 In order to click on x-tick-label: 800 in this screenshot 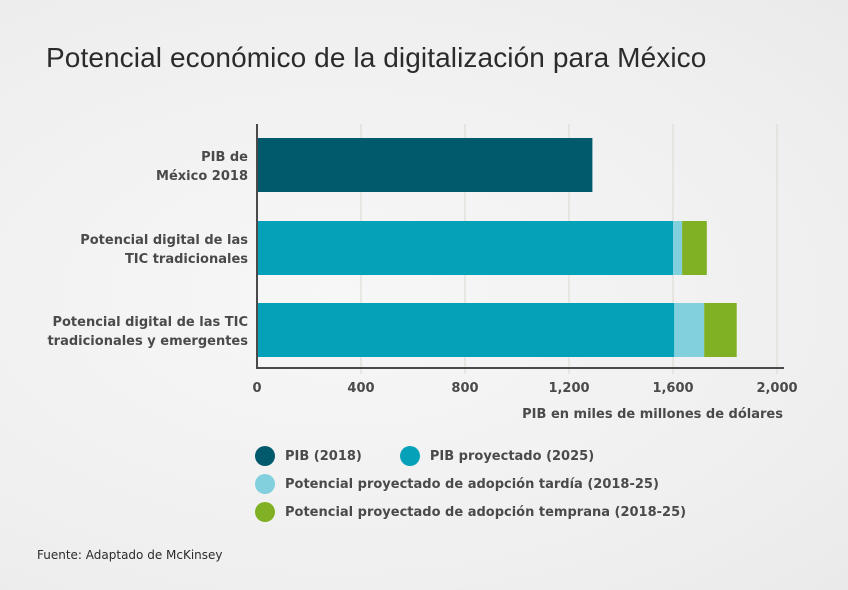, I will do `click(464, 388)`.